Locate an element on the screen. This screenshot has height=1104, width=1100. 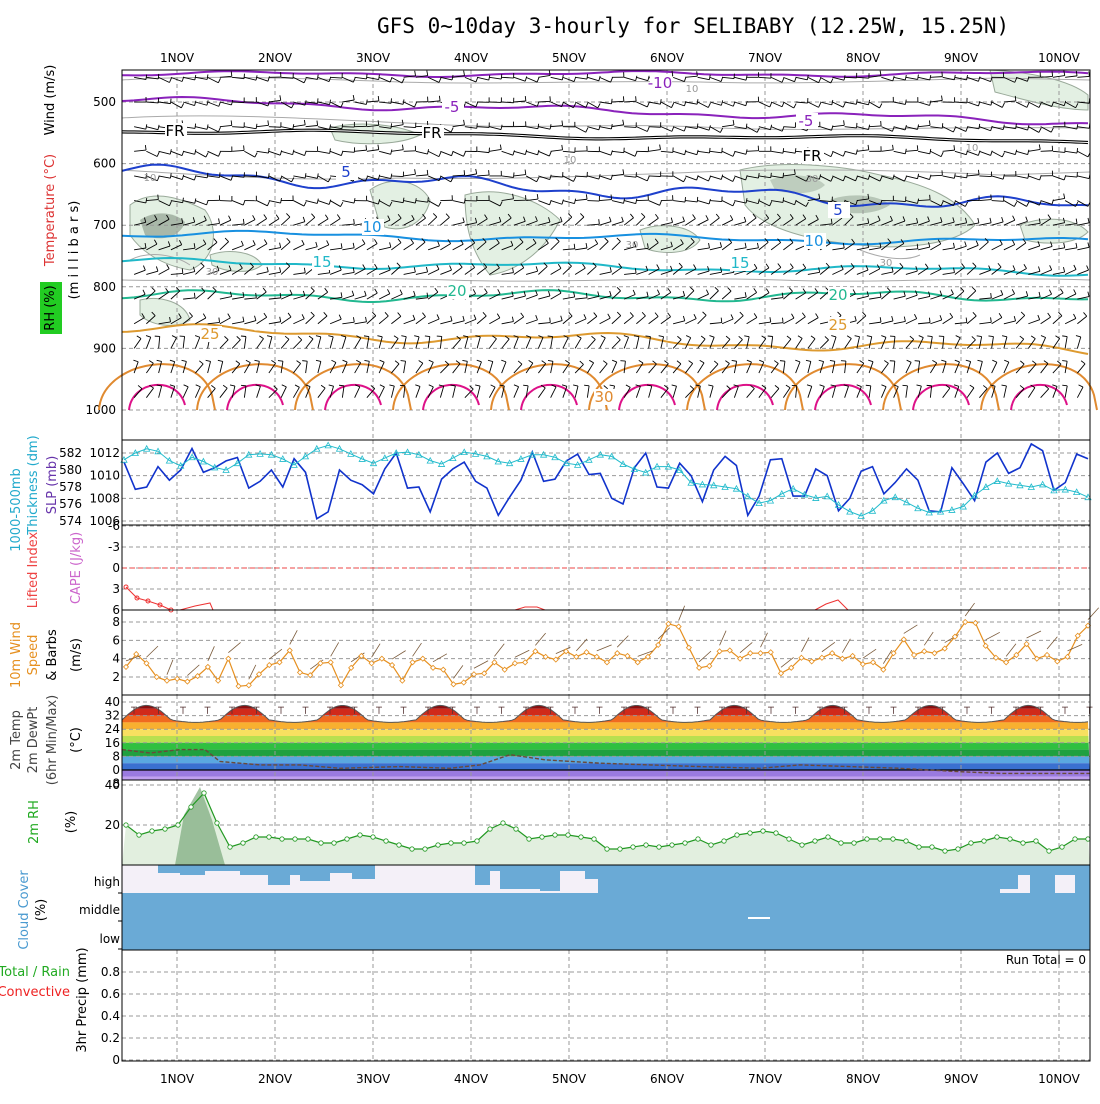
rh2m-axis-label: (%) is located at coordinates (71, 822).